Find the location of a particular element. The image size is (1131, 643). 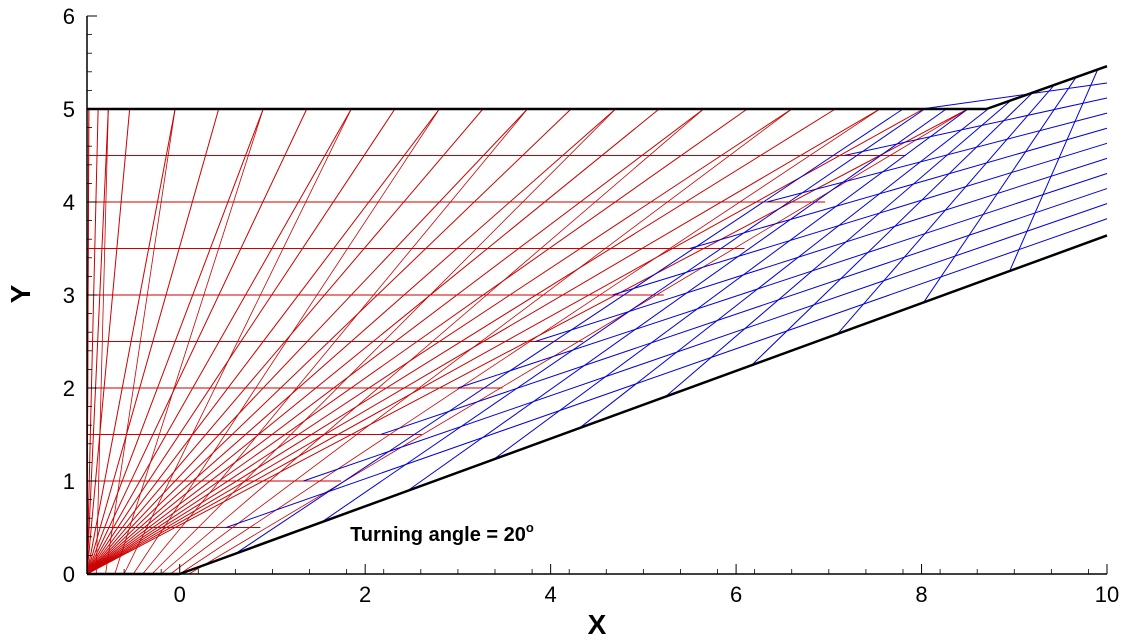

y-tick-label: 2 is located at coordinates (69, 388).